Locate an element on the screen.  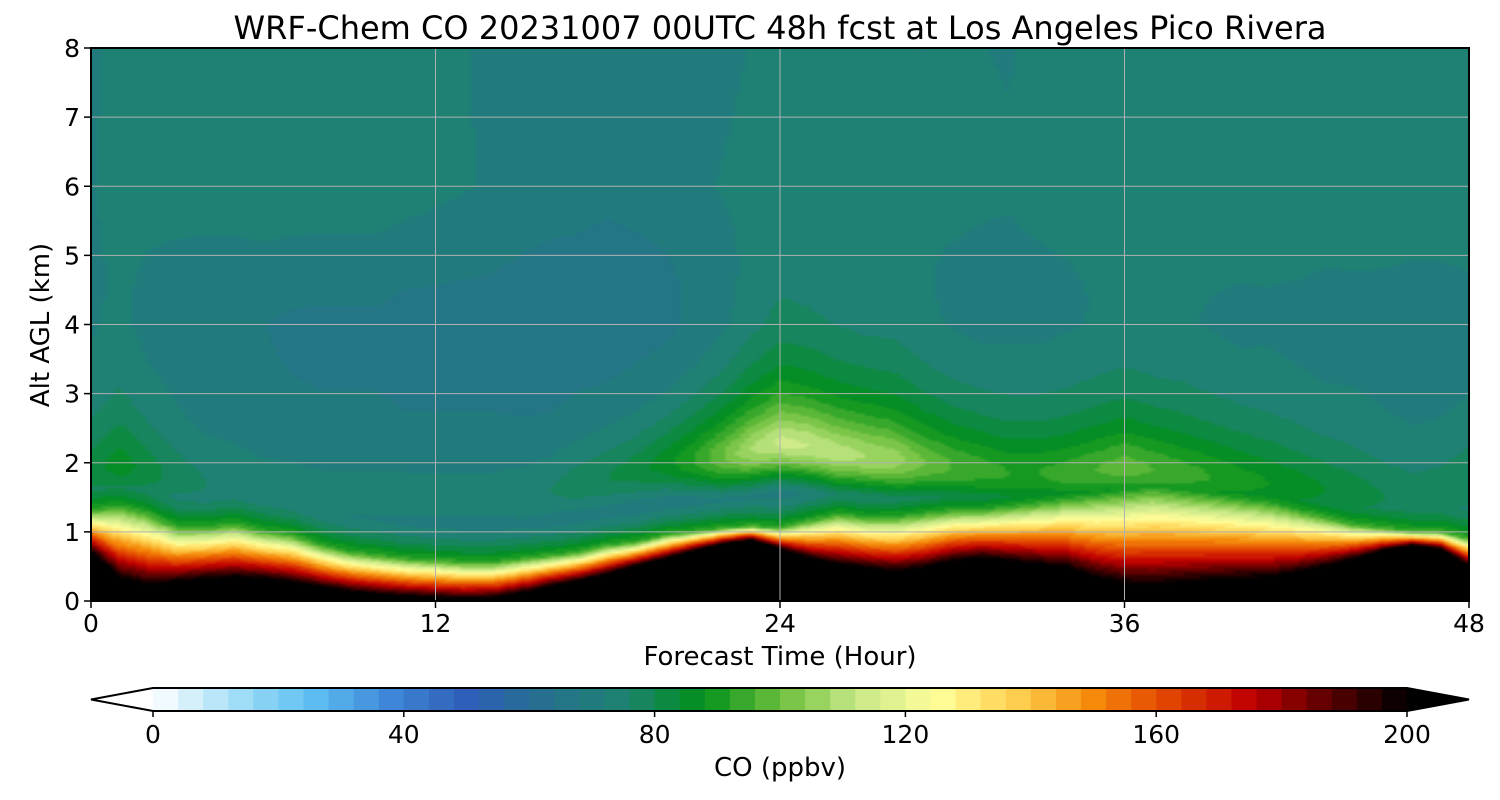
y-tick-label: 1 is located at coordinates (72, 532).